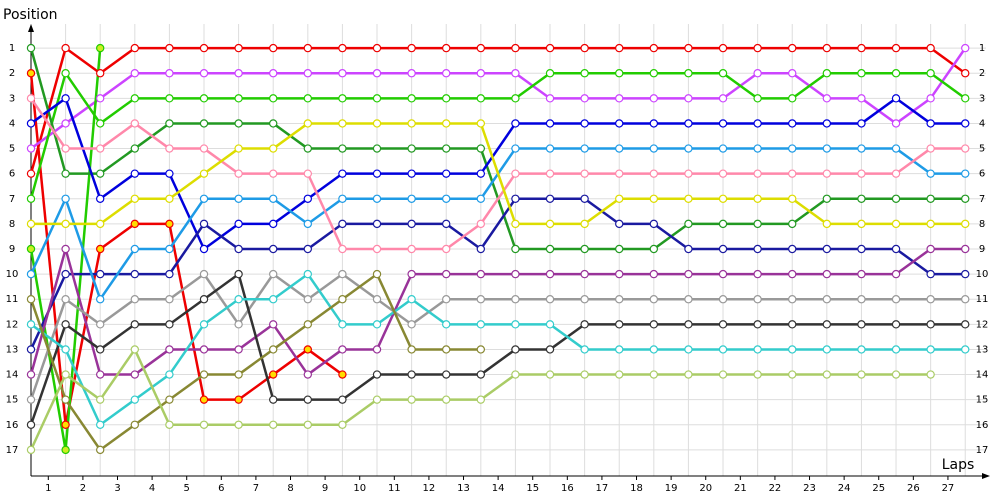 The height and width of the screenshot is (500, 1000). I want to click on x-tick-label: 15, so click(532, 488).